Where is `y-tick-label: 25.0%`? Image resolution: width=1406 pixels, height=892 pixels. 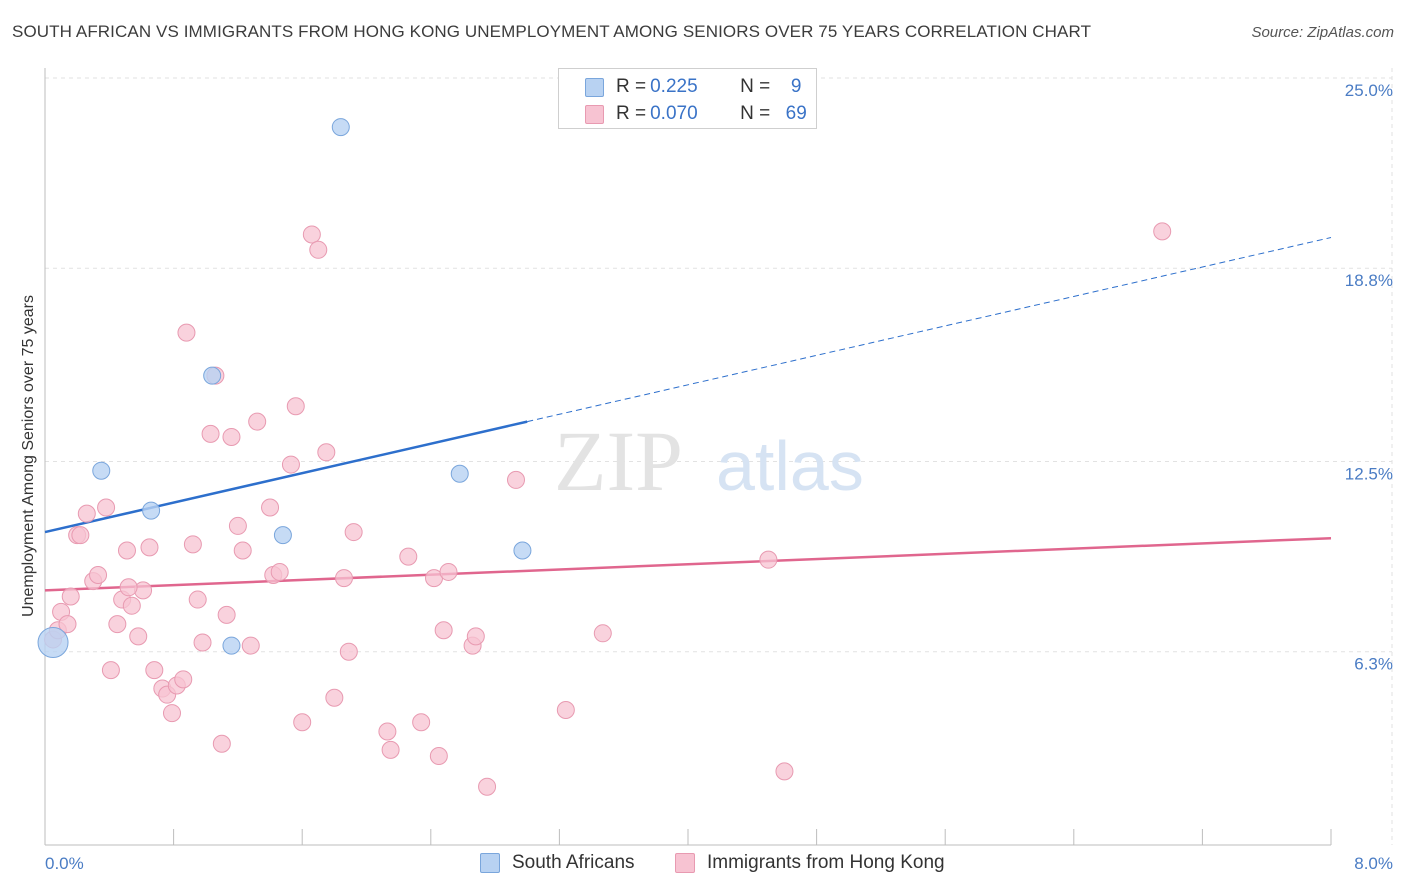
y-tick-label: 25.0% is located at coordinates (1369, 90).